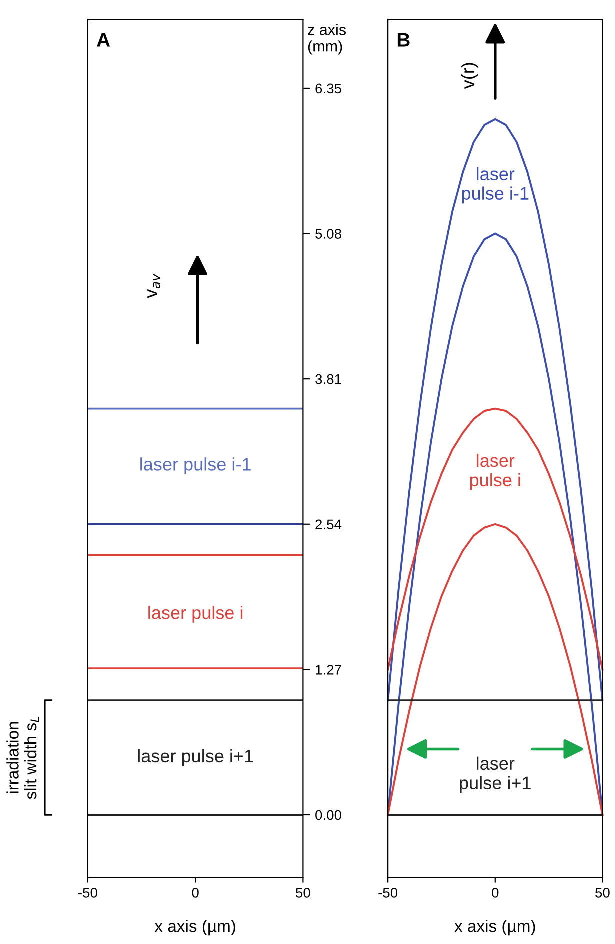  I want to click on y-tick-label: 3.81, so click(329, 379).